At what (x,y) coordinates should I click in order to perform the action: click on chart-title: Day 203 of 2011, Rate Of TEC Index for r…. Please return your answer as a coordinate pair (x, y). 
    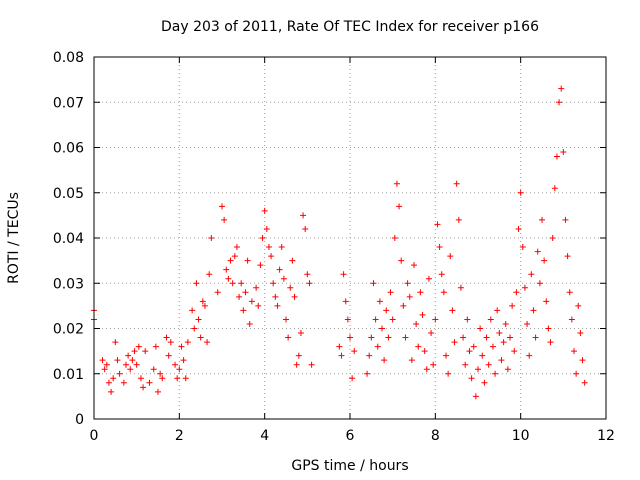
    Looking at the image, I should click on (350, 27).